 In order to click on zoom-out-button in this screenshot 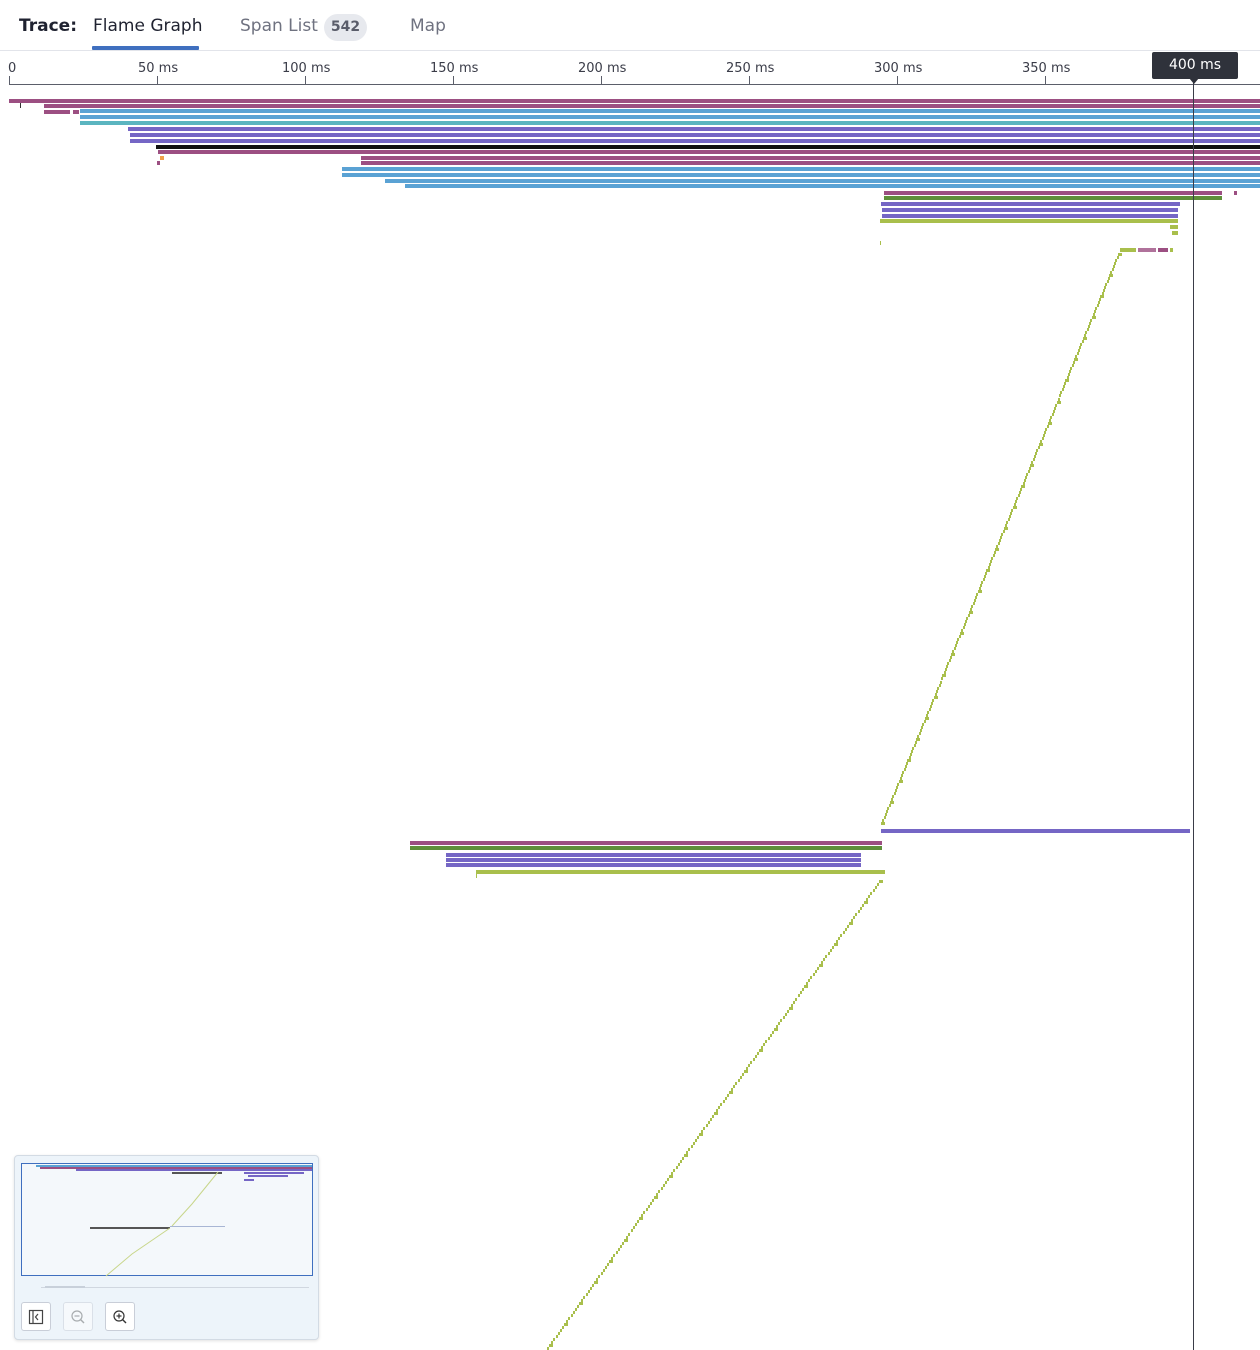, I will do `click(78, 1316)`.